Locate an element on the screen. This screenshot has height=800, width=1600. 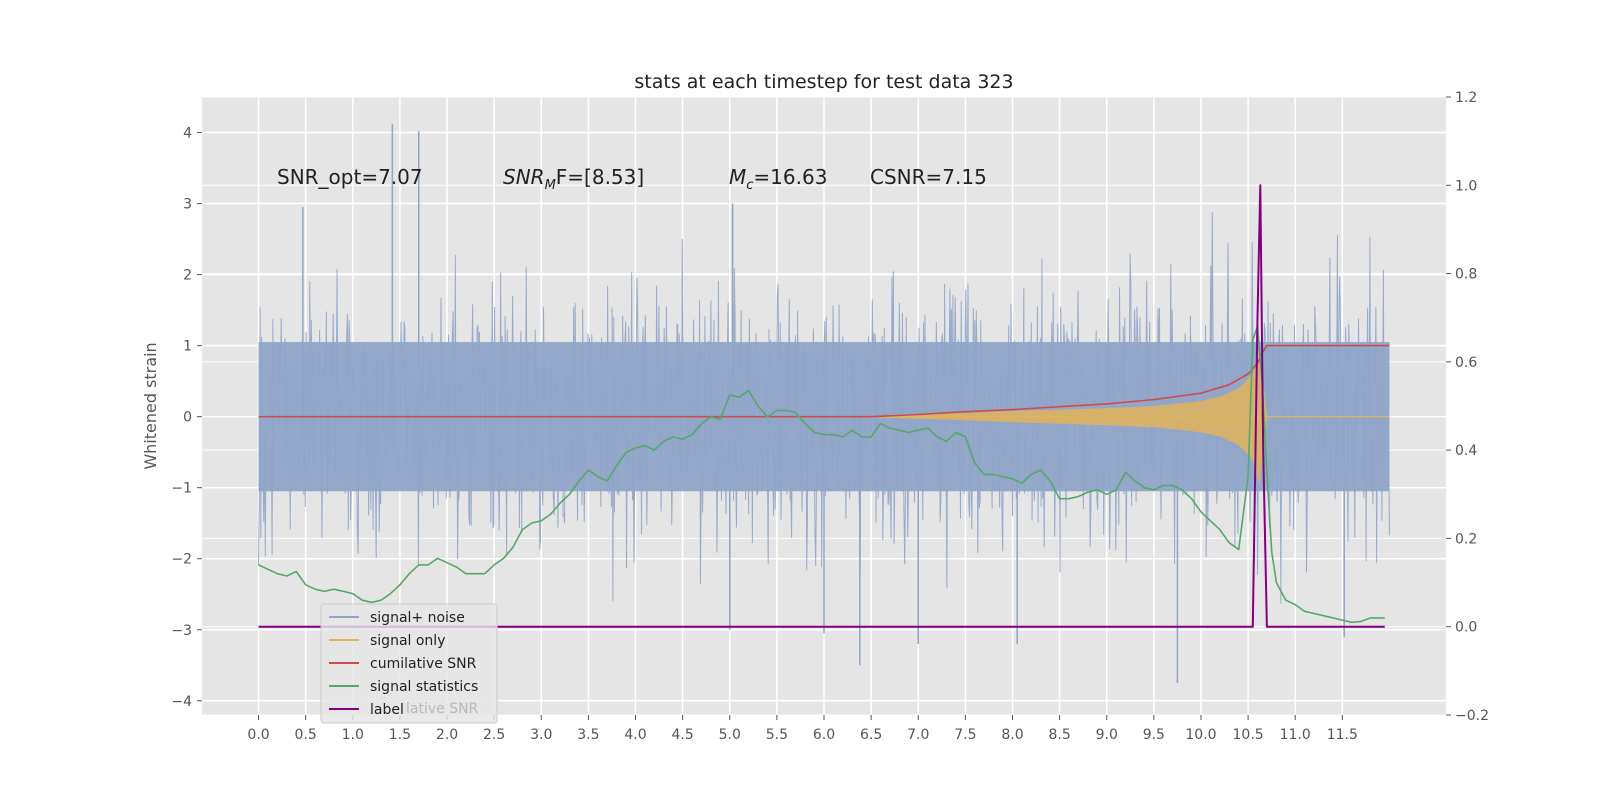
y2-tick-label: 0.2 is located at coordinates (1466, 539).